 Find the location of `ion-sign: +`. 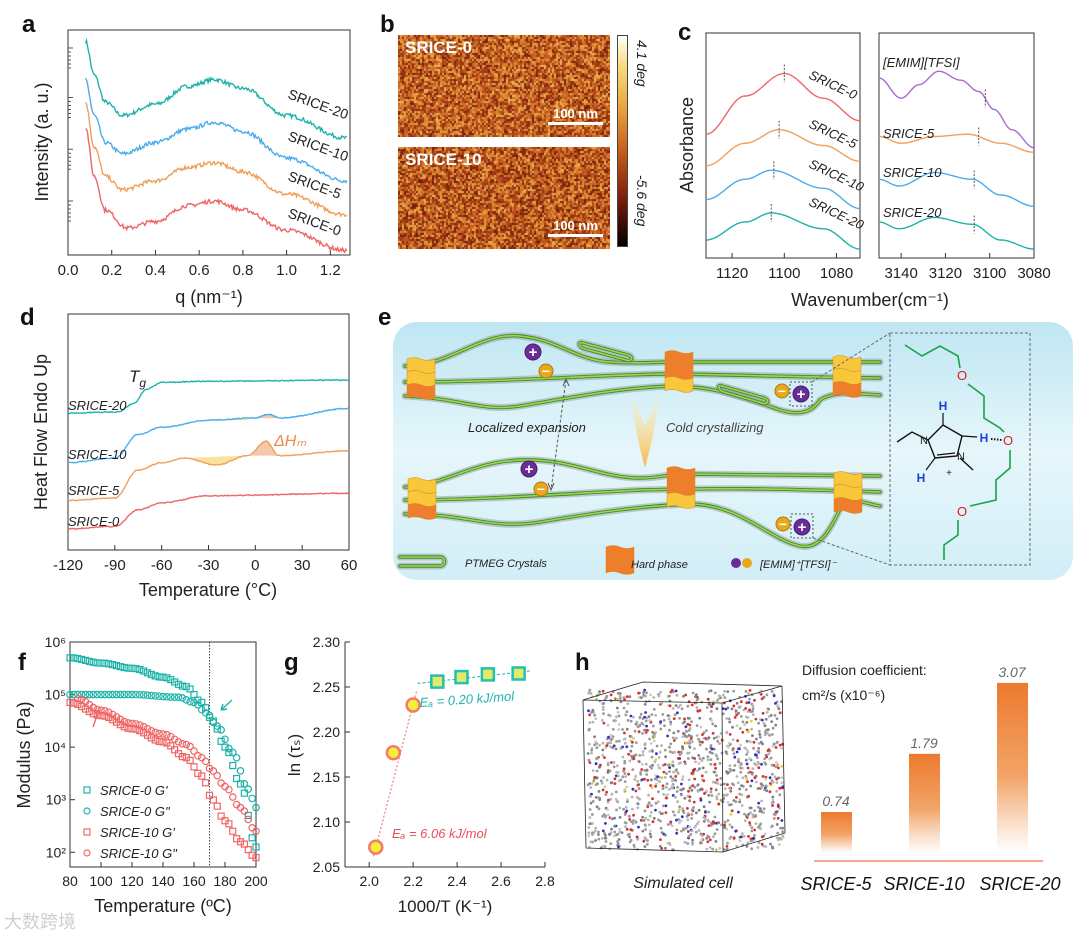

ion-sign: + is located at coordinates (802, 527).